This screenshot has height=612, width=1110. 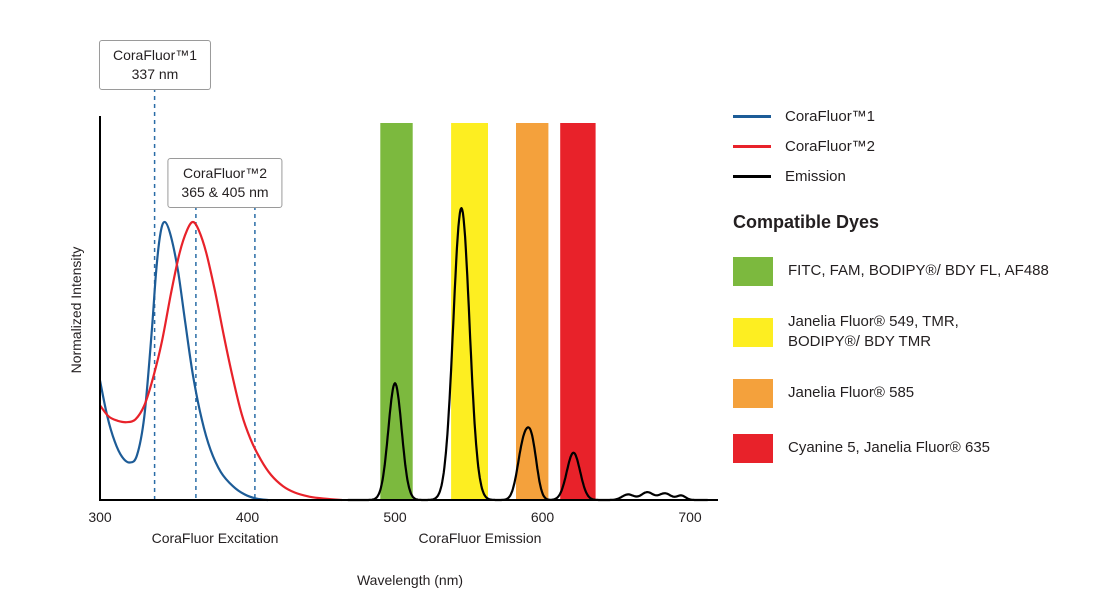 What do you see at coordinates (830, 116) in the screenshot?
I see `legend-label-corafluor1: CoraFluor™1` at bounding box center [830, 116].